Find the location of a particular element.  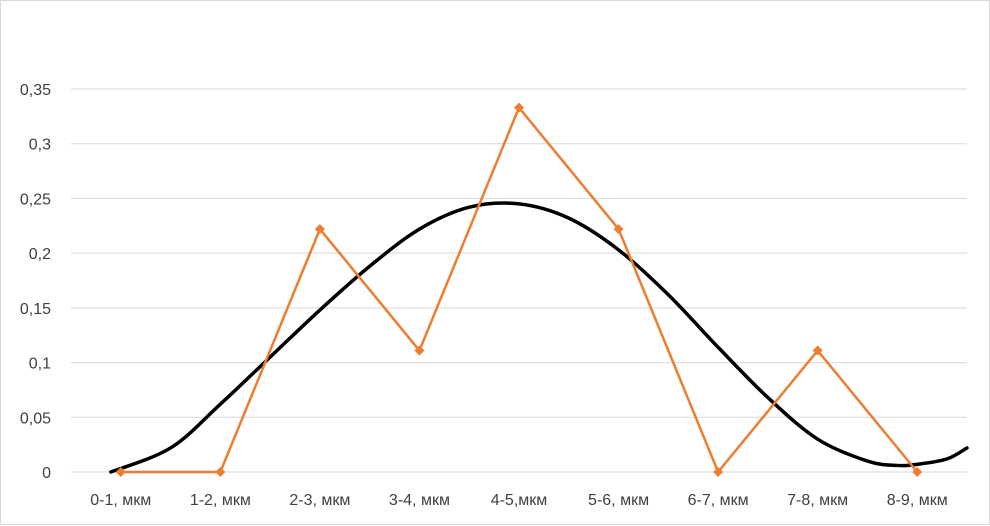

x-tick-label: 4-5,мкм is located at coordinates (519, 500).